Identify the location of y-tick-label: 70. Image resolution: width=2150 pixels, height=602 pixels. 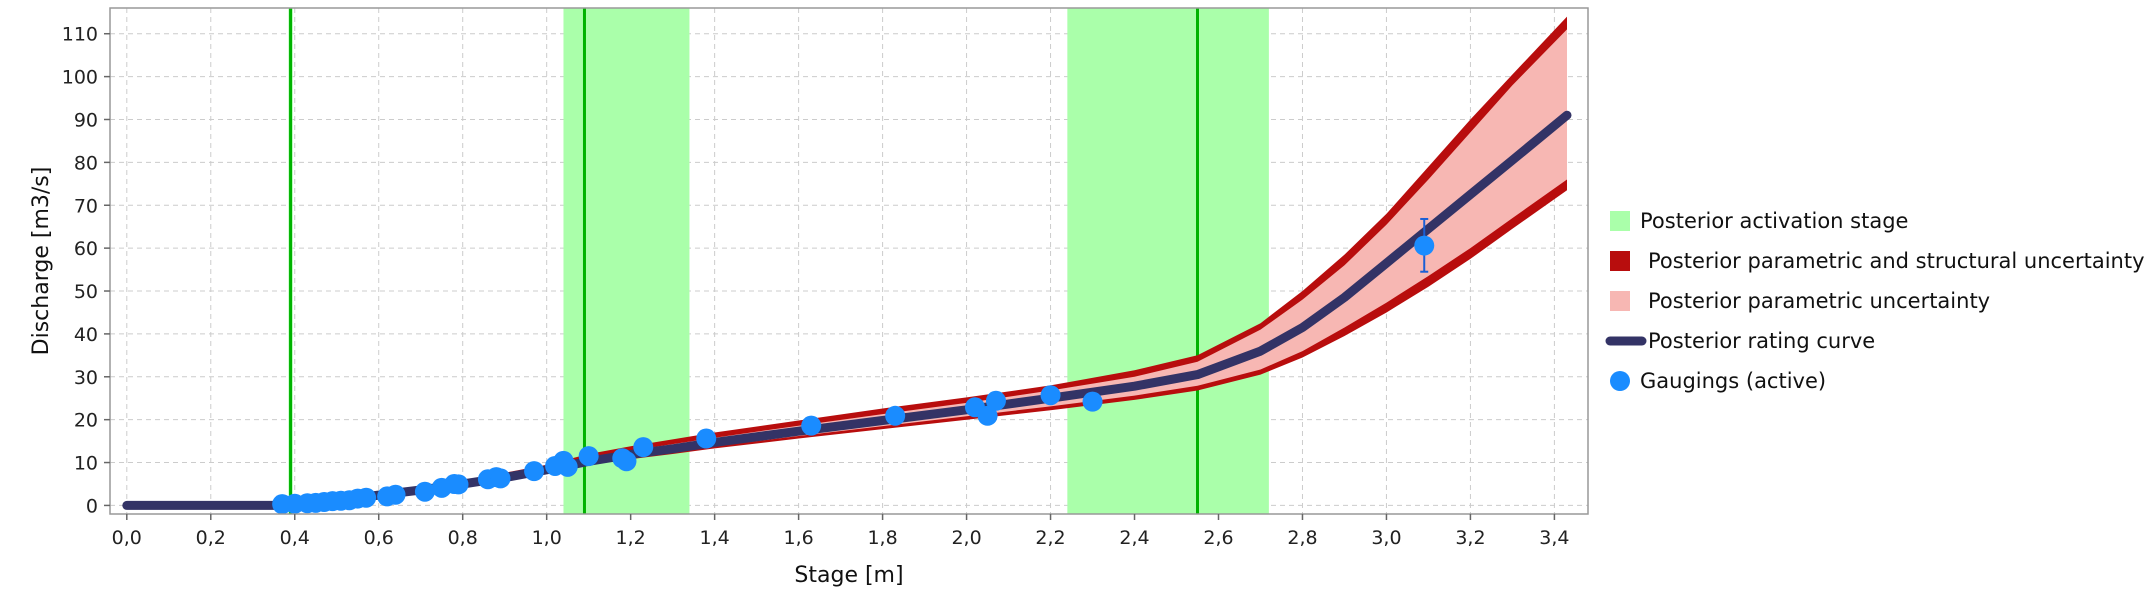
(86, 206).